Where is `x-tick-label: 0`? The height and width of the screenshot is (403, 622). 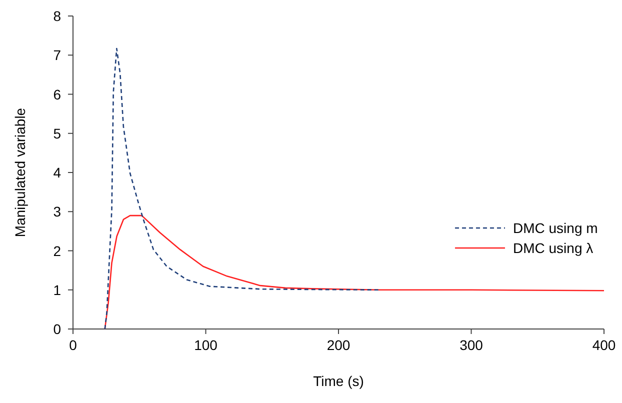
x-tick-label: 0 is located at coordinates (73, 345).